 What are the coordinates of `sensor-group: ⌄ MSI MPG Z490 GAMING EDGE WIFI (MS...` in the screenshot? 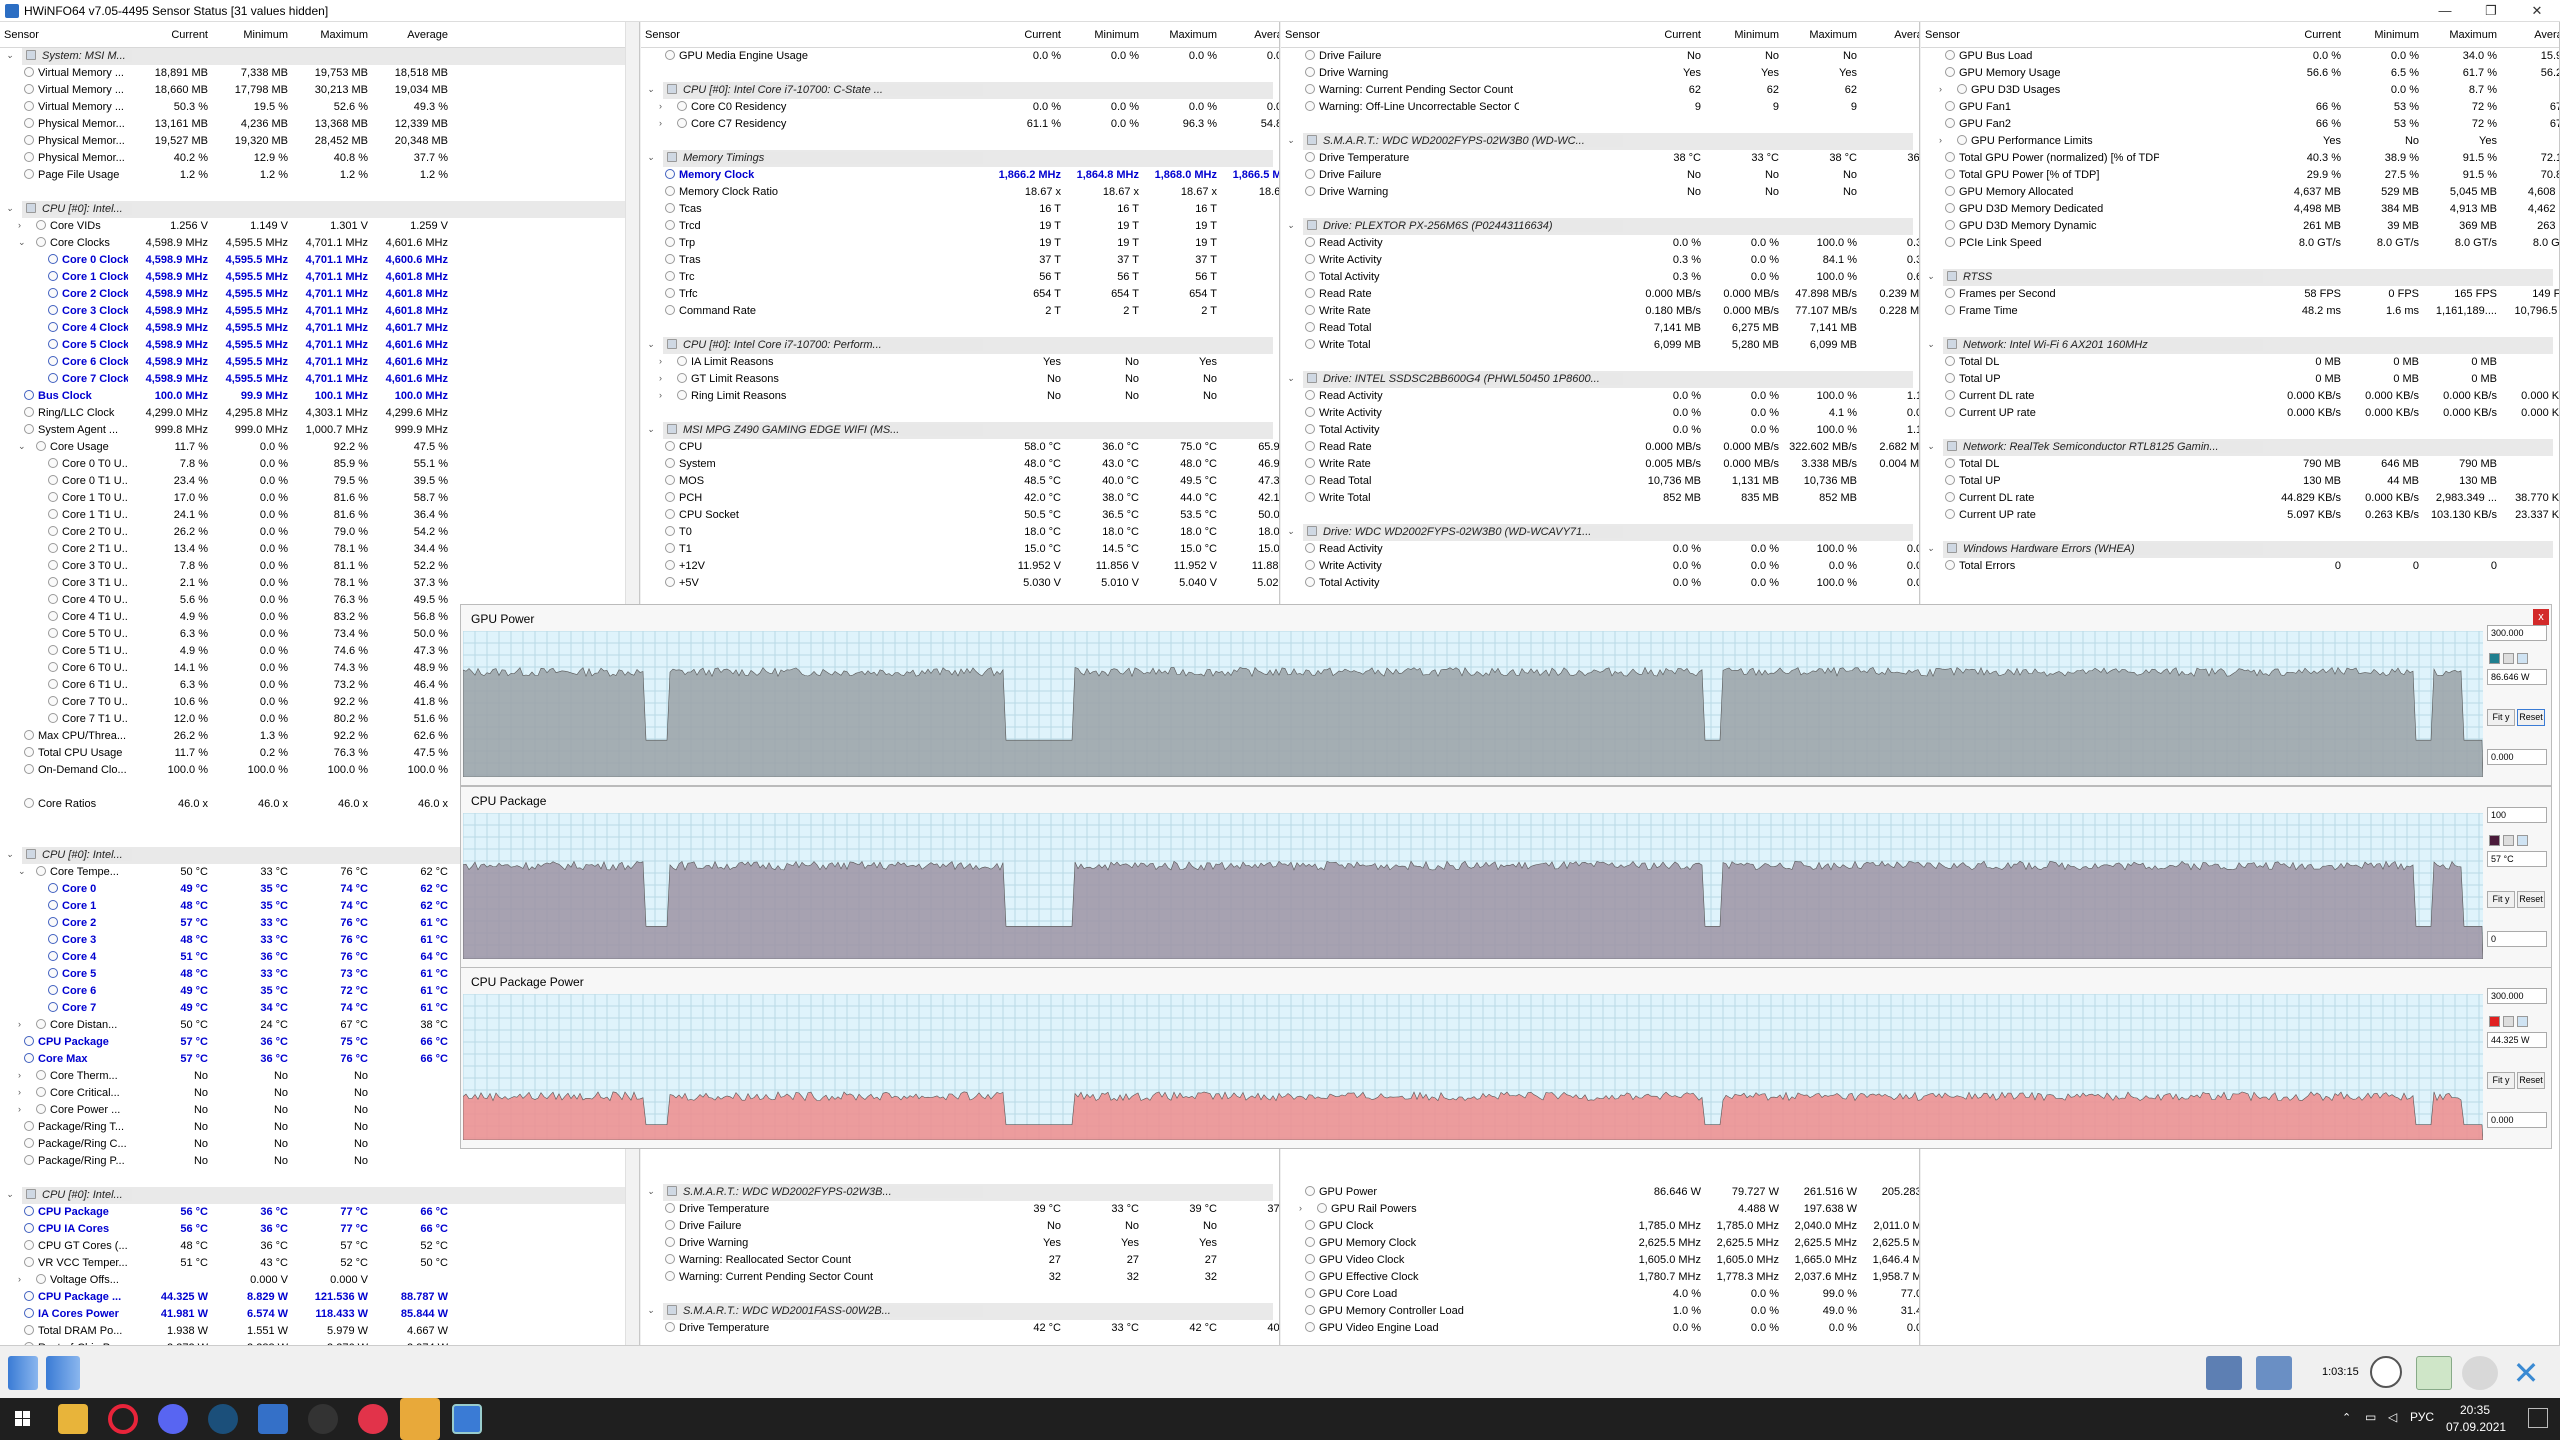 It's located at (960, 430).